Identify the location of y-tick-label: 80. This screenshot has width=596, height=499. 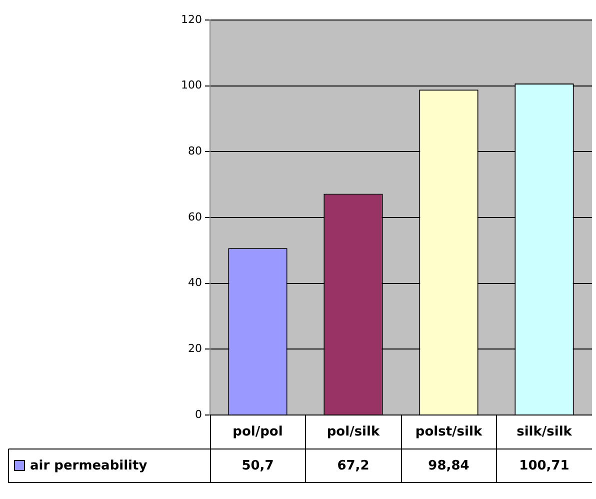
(195, 151).